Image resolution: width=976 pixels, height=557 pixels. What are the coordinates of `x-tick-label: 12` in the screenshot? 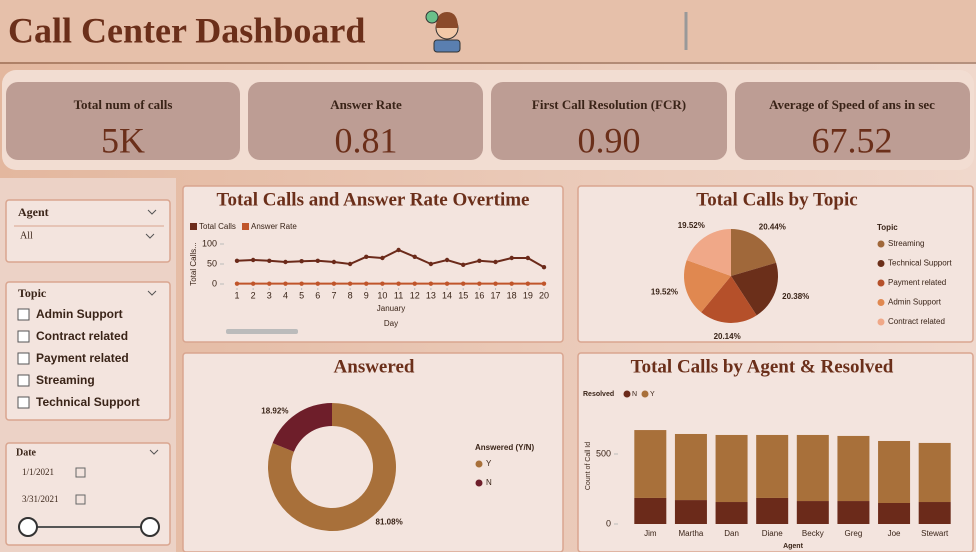 It's located at (415, 295).